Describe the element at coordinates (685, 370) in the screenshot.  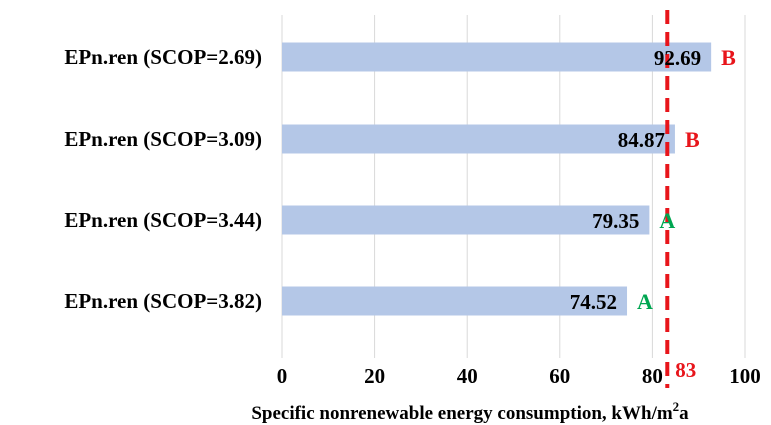
I see `reference-line-label: 83` at that location.